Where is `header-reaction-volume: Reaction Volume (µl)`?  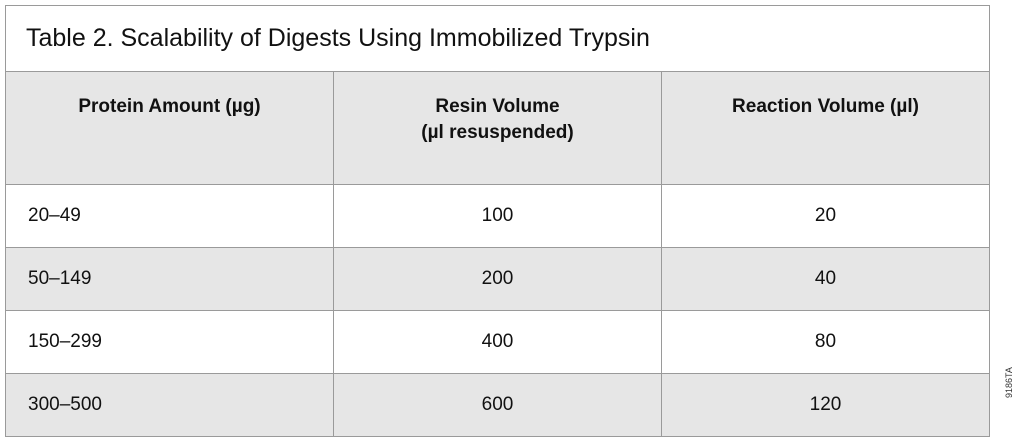
header-reaction-volume: Reaction Volume (µl) is located at coordinates (825, 128).